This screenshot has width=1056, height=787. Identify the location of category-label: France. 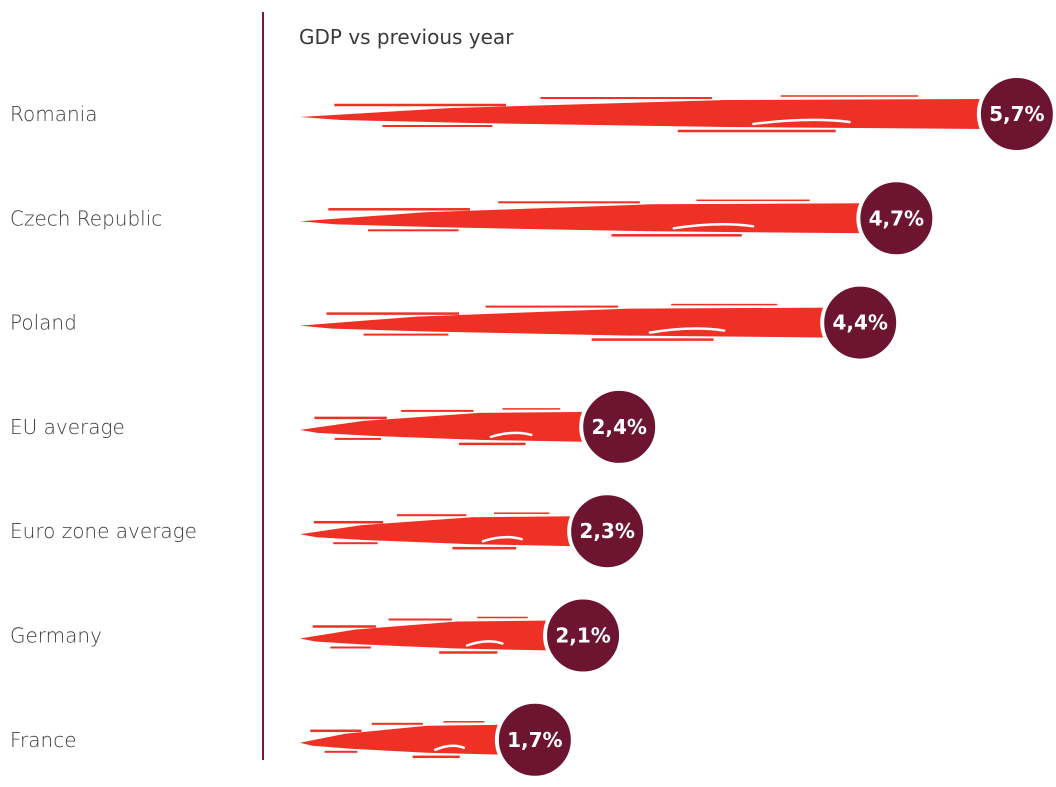
(43, 740).